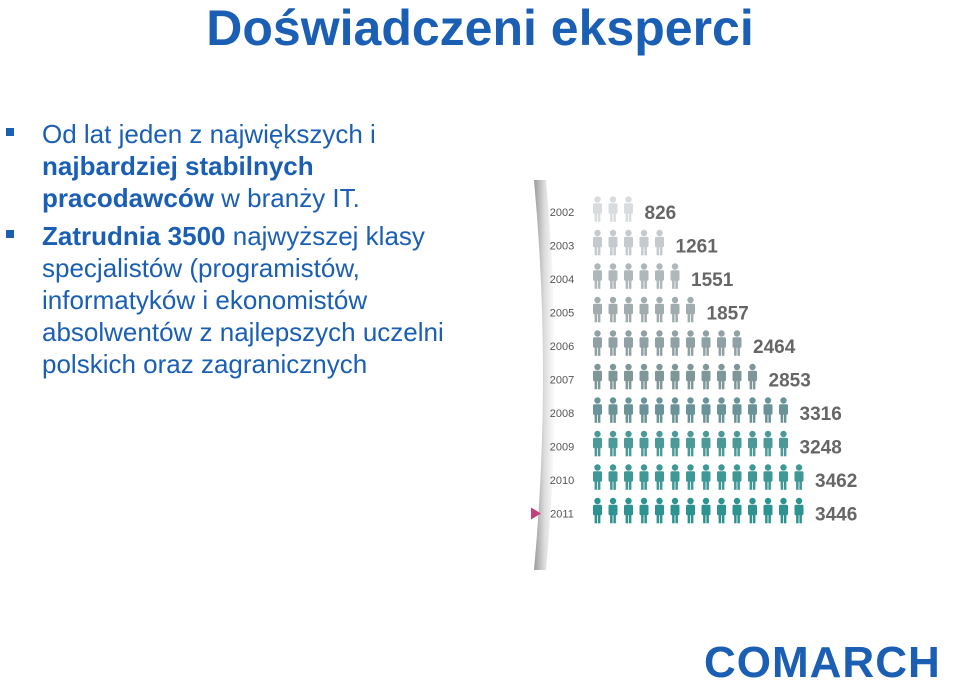  Describe the element at coordinates (562, 347) in the screenshot. I see `year-label: 2006` at that location.